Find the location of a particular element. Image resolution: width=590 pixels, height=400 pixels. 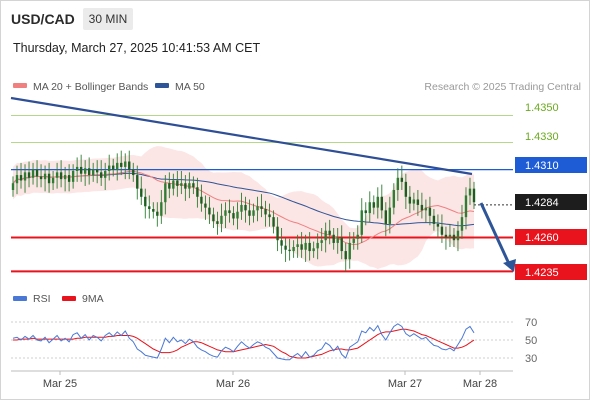

rsi-legend-swatch is located at coordinates (20, 298).